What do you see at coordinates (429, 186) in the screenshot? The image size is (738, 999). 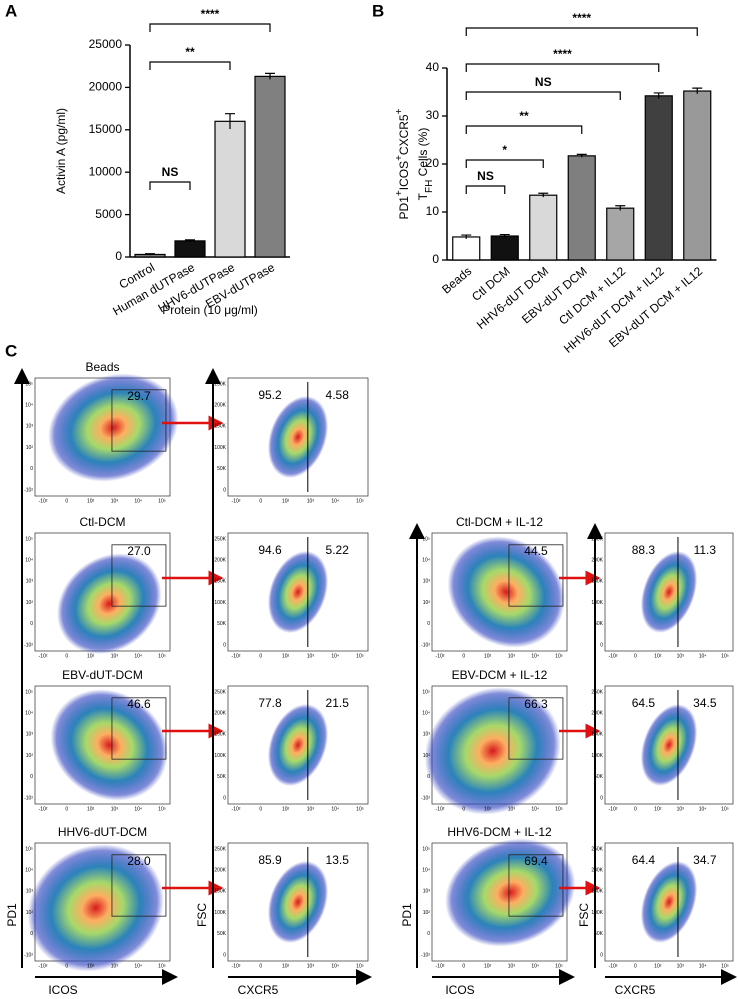 I see `label-part: FH` at bounding box center [429, 186].